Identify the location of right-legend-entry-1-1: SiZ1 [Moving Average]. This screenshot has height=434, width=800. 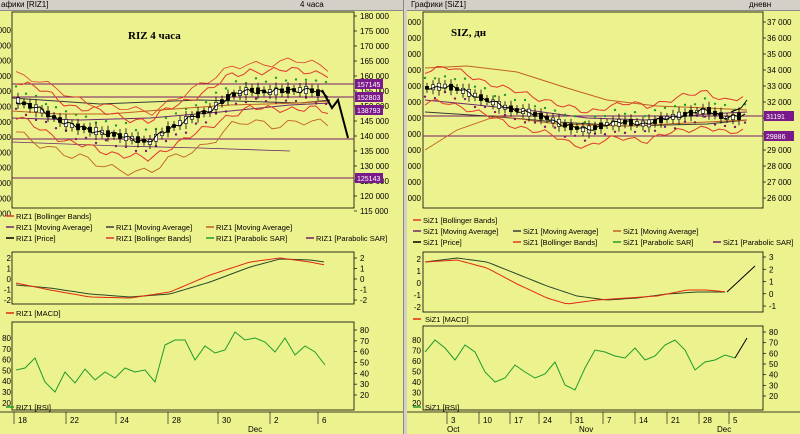
(560, 231).